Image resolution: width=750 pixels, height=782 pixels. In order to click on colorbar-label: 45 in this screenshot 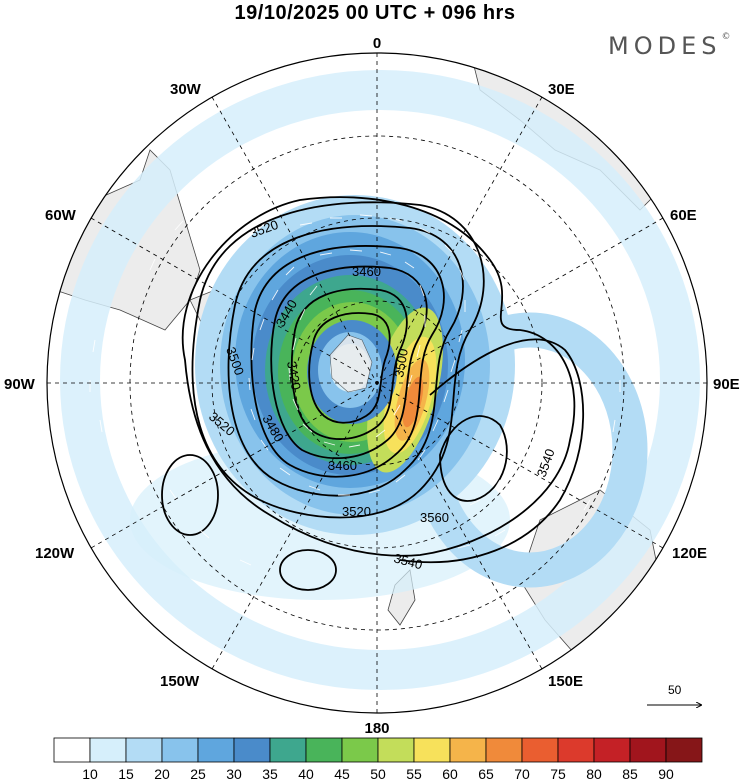, I will do `click(342, 774)`.